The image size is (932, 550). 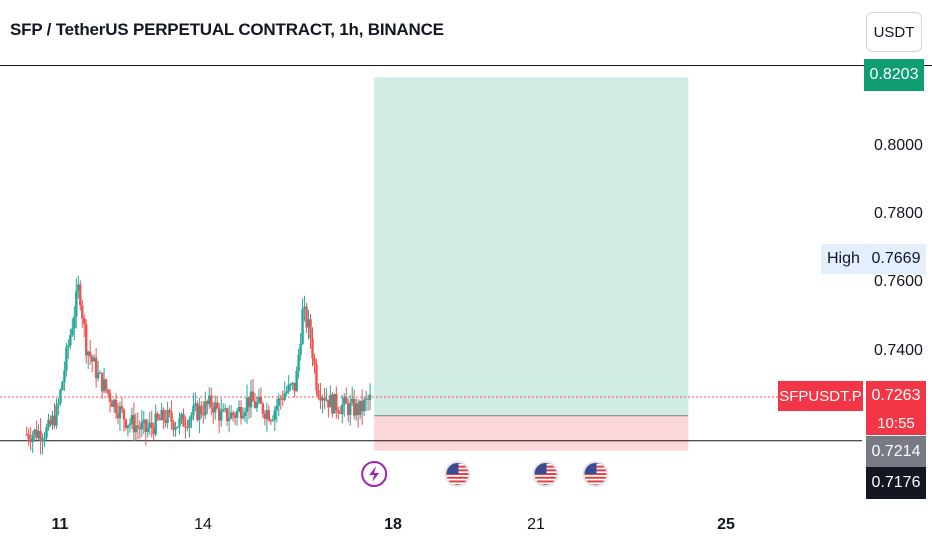 What do you see at coordinates (896, 483) in the screenshot?
I see `stop-price-tag: 0.7176` at bounding box center [896, 483].